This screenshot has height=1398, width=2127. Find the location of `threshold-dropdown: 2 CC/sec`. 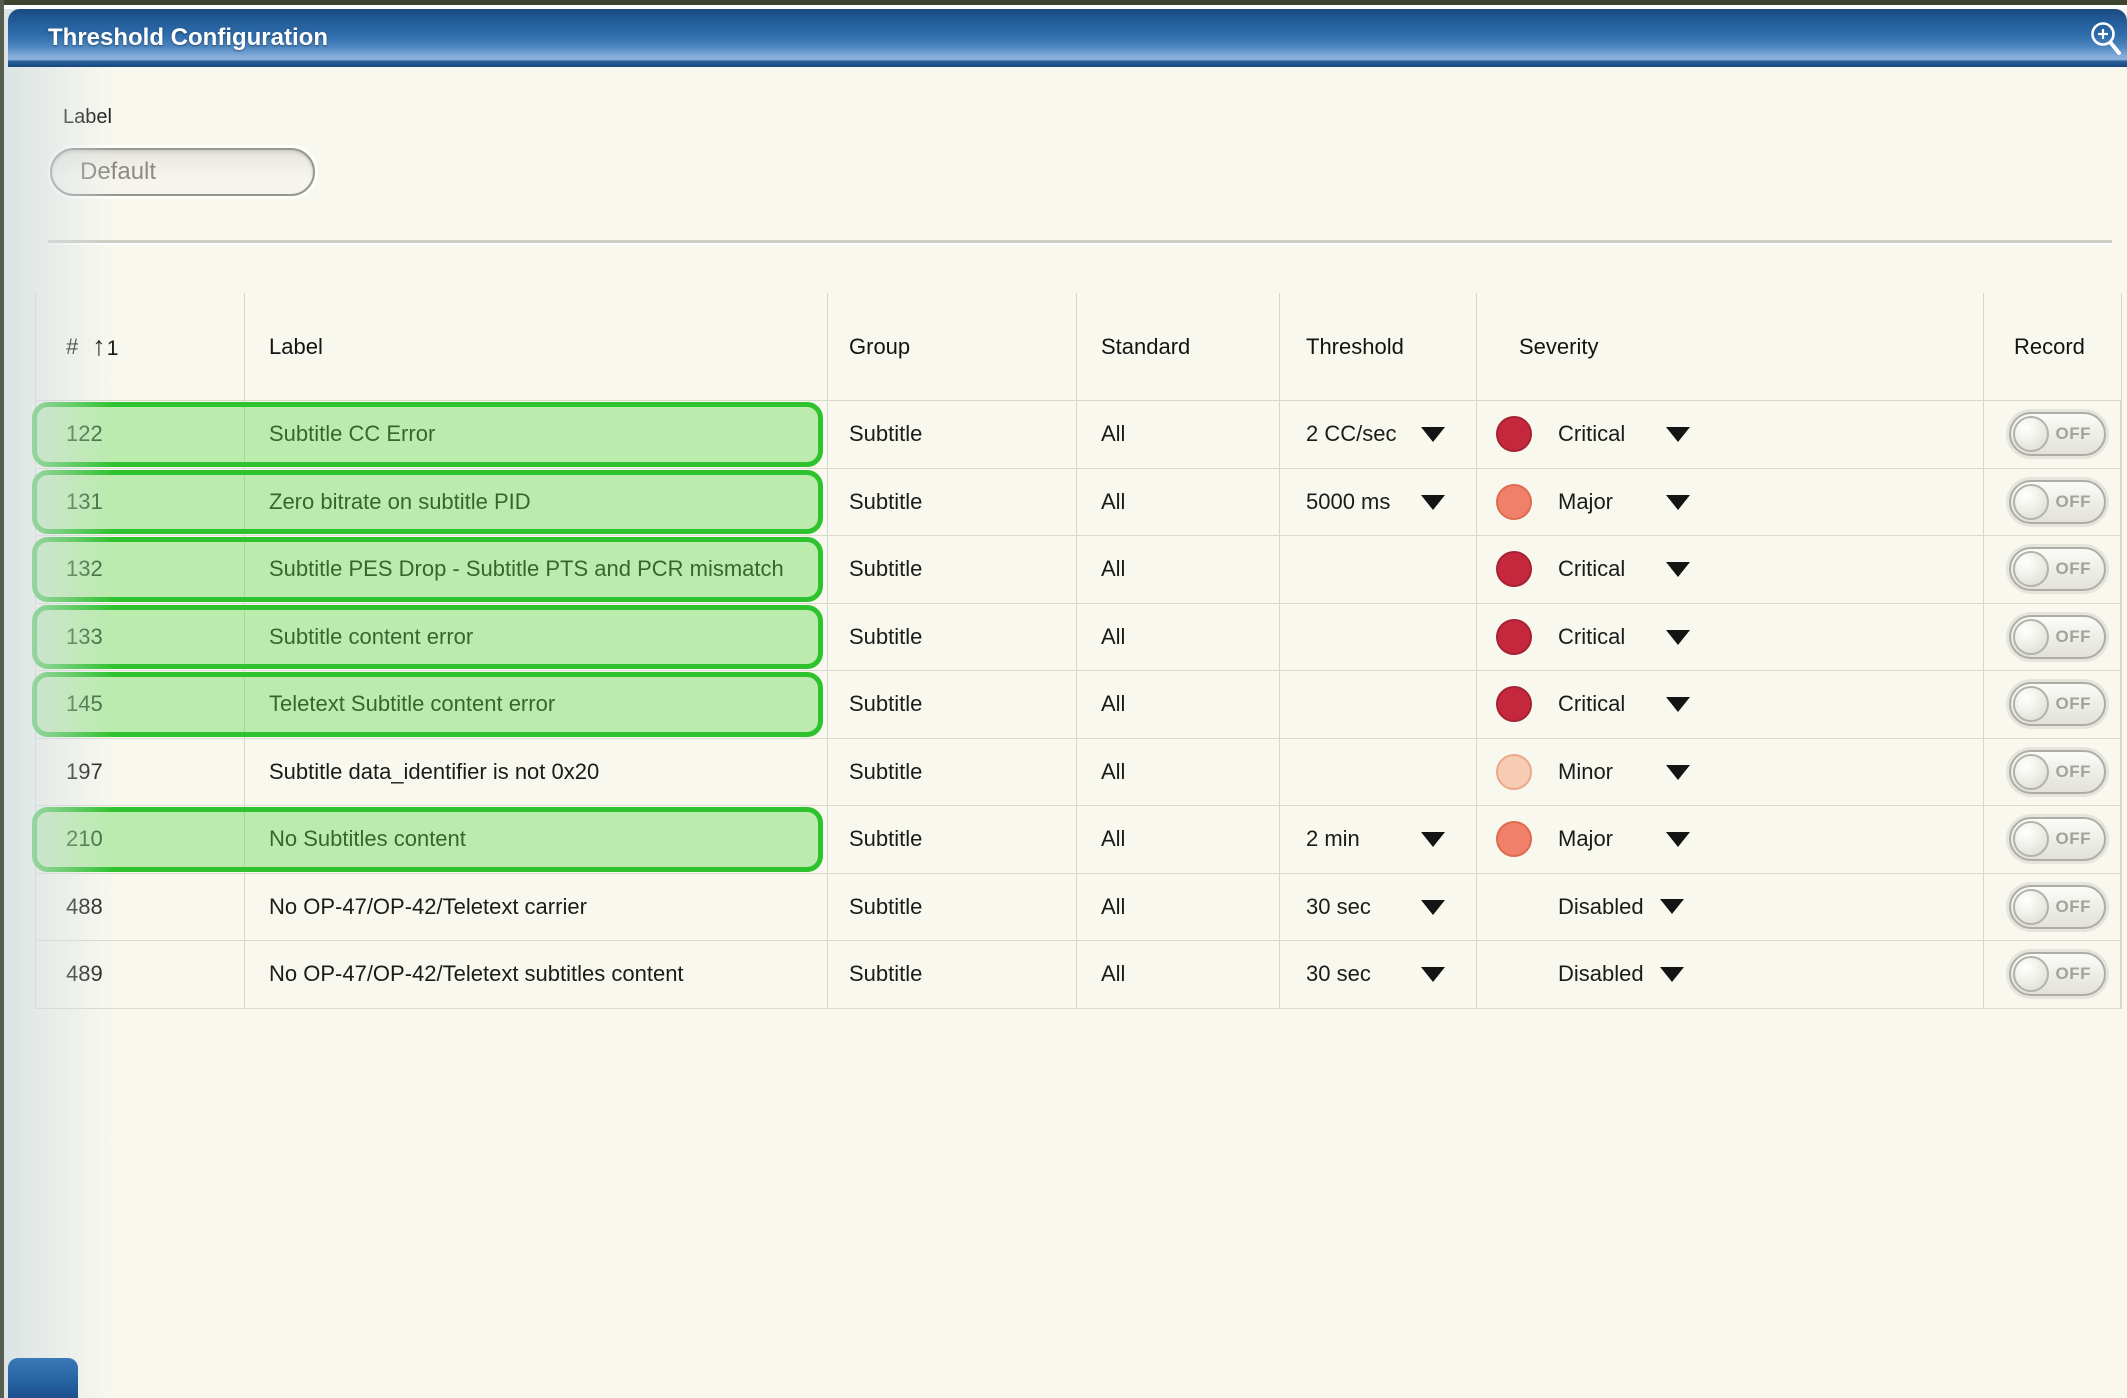

threshold-dropdown: 2 CC/sec is located at coordinates (1378, 434).